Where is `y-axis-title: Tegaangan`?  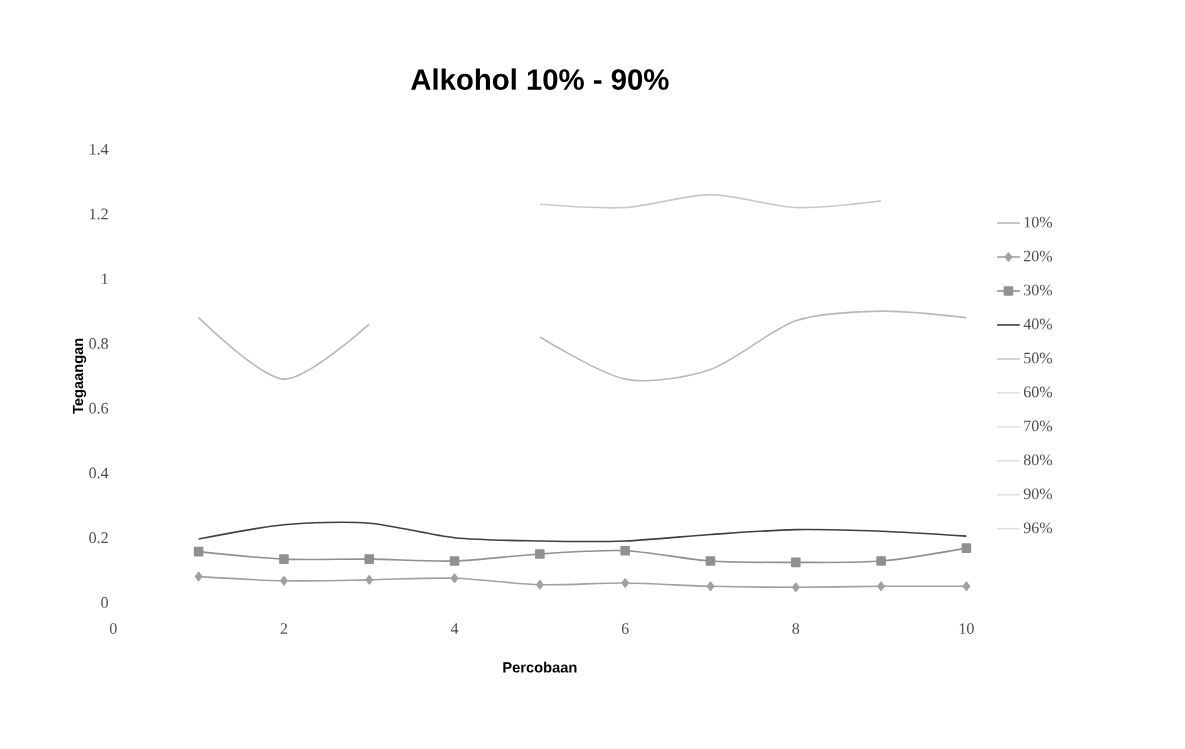 y-axis-title: Tegaangan is located at coordinates (79, 376).